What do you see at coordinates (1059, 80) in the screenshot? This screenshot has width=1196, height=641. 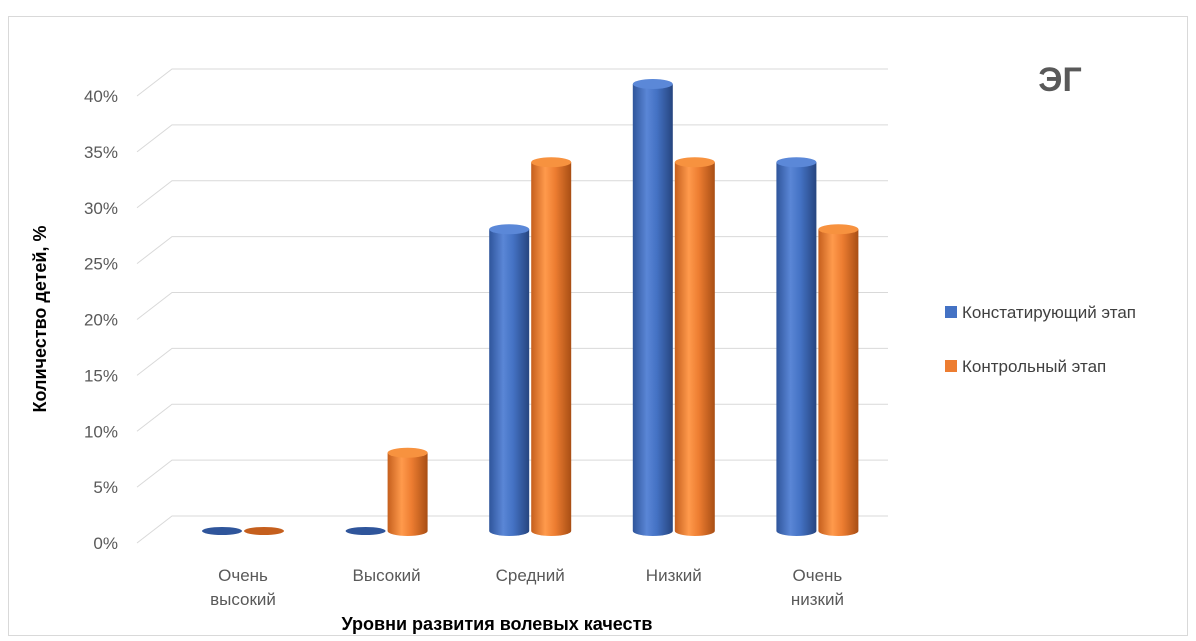 I see `chart-title: ЭГ` at bounding box center [1059, 80].